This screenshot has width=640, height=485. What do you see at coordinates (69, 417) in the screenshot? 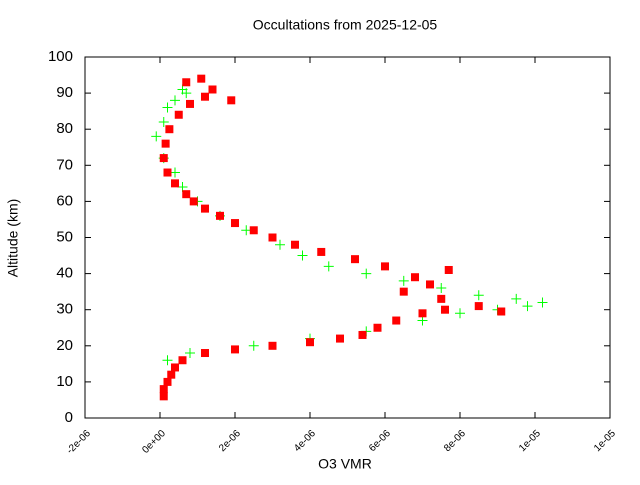
I see `y-tick-label: 0` at bounding box center [69, 417].